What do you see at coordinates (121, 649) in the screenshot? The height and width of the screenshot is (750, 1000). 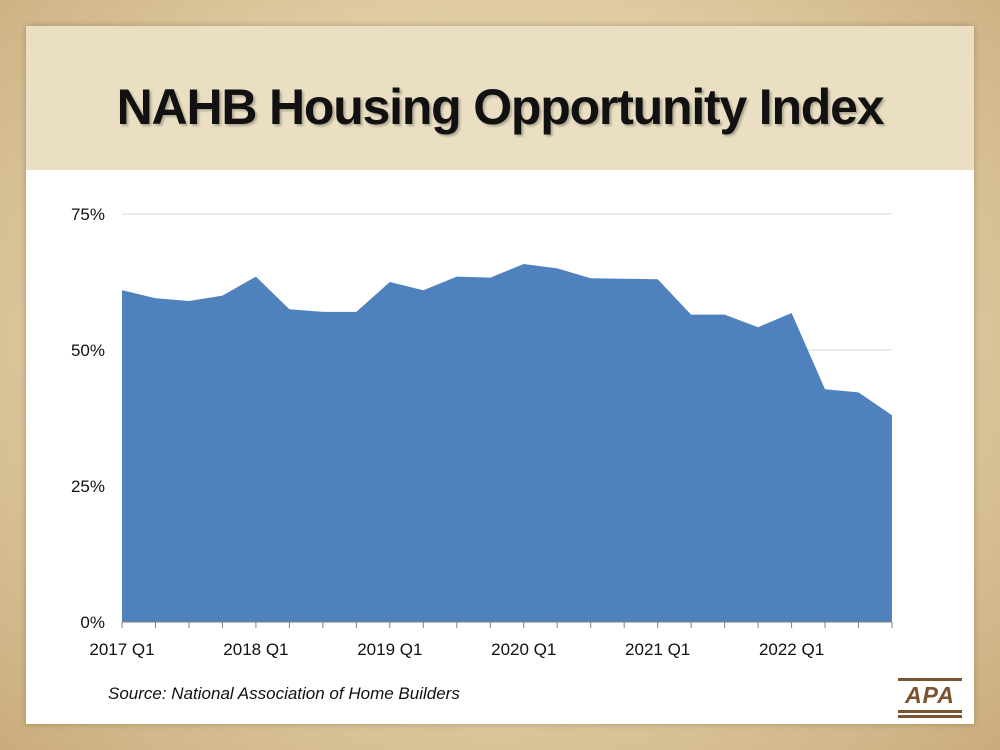 I see `x-tick-label: 2017 Q1` at bounding box center [121, 649].